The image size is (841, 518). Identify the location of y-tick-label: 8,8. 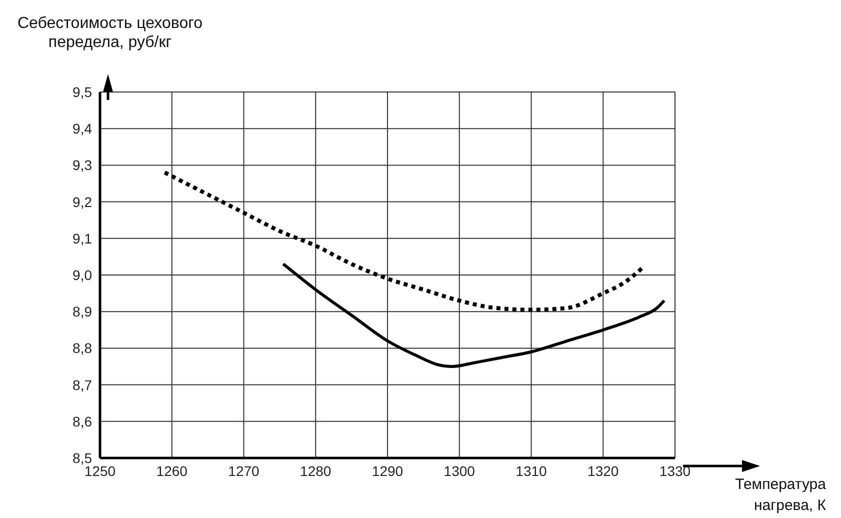
(82, 348).